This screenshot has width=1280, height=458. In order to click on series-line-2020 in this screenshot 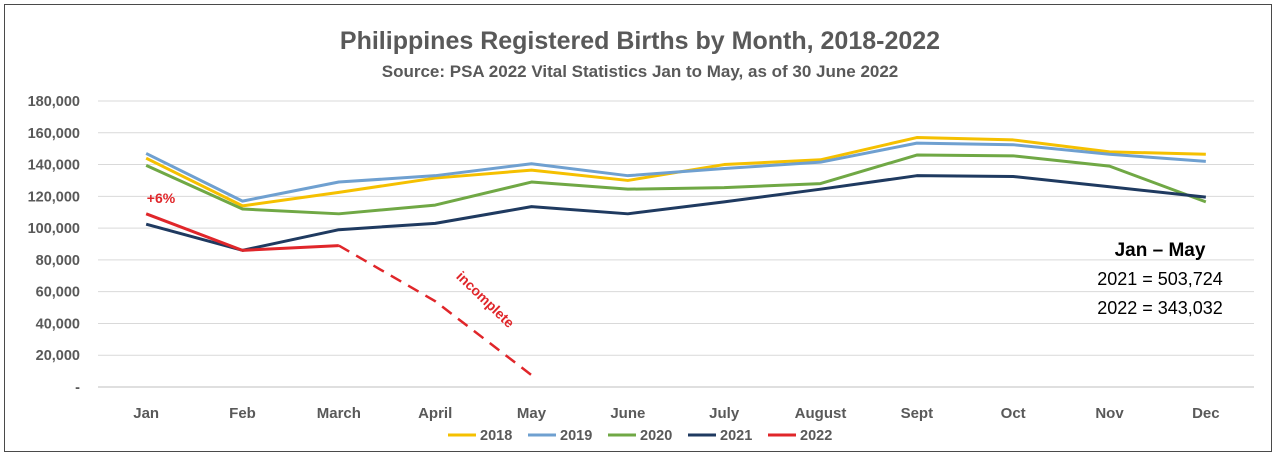, I will do `click(676, 184)`.